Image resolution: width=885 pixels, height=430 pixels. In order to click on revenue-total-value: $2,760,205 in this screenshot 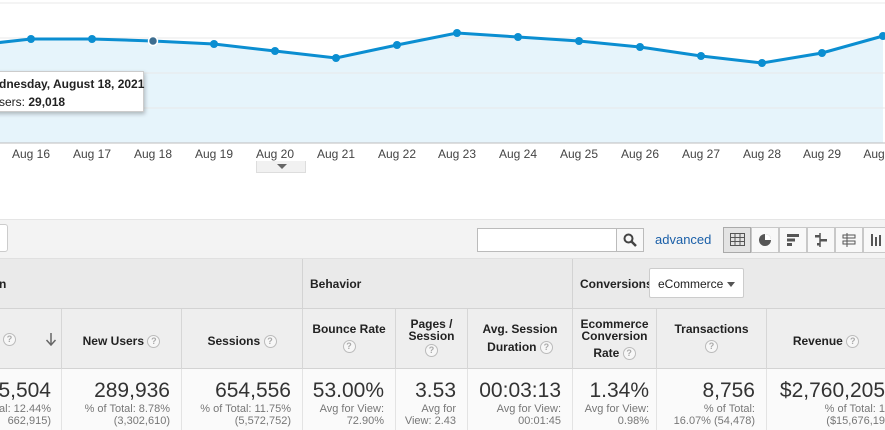, I will do `click(832, 390)`.